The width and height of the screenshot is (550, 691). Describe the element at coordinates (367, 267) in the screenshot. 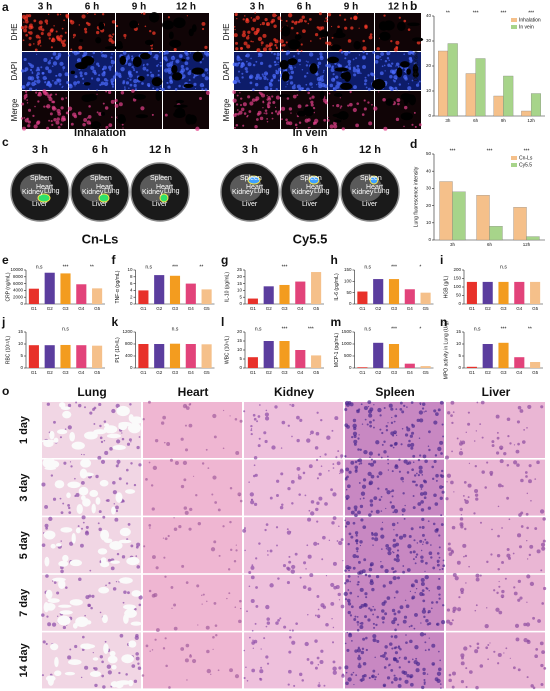

I see `significance: n.s` at that location.